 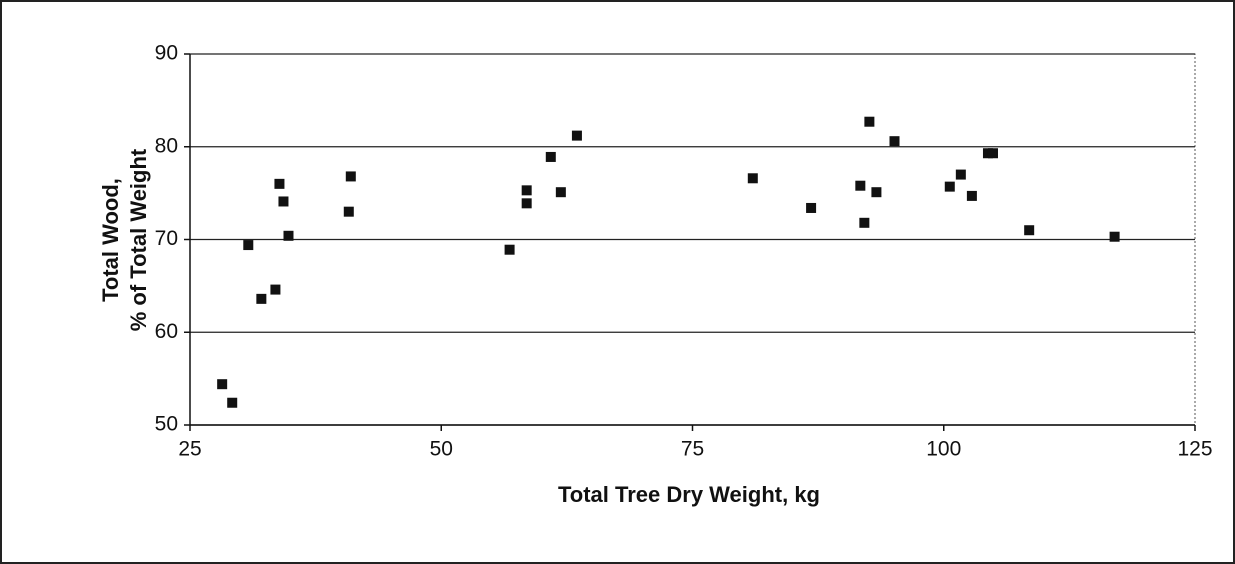 What do you see at coordinates (166, 424) in the screenshot?
I see `y-tick-label: 50` at bounding box center [166, 424].